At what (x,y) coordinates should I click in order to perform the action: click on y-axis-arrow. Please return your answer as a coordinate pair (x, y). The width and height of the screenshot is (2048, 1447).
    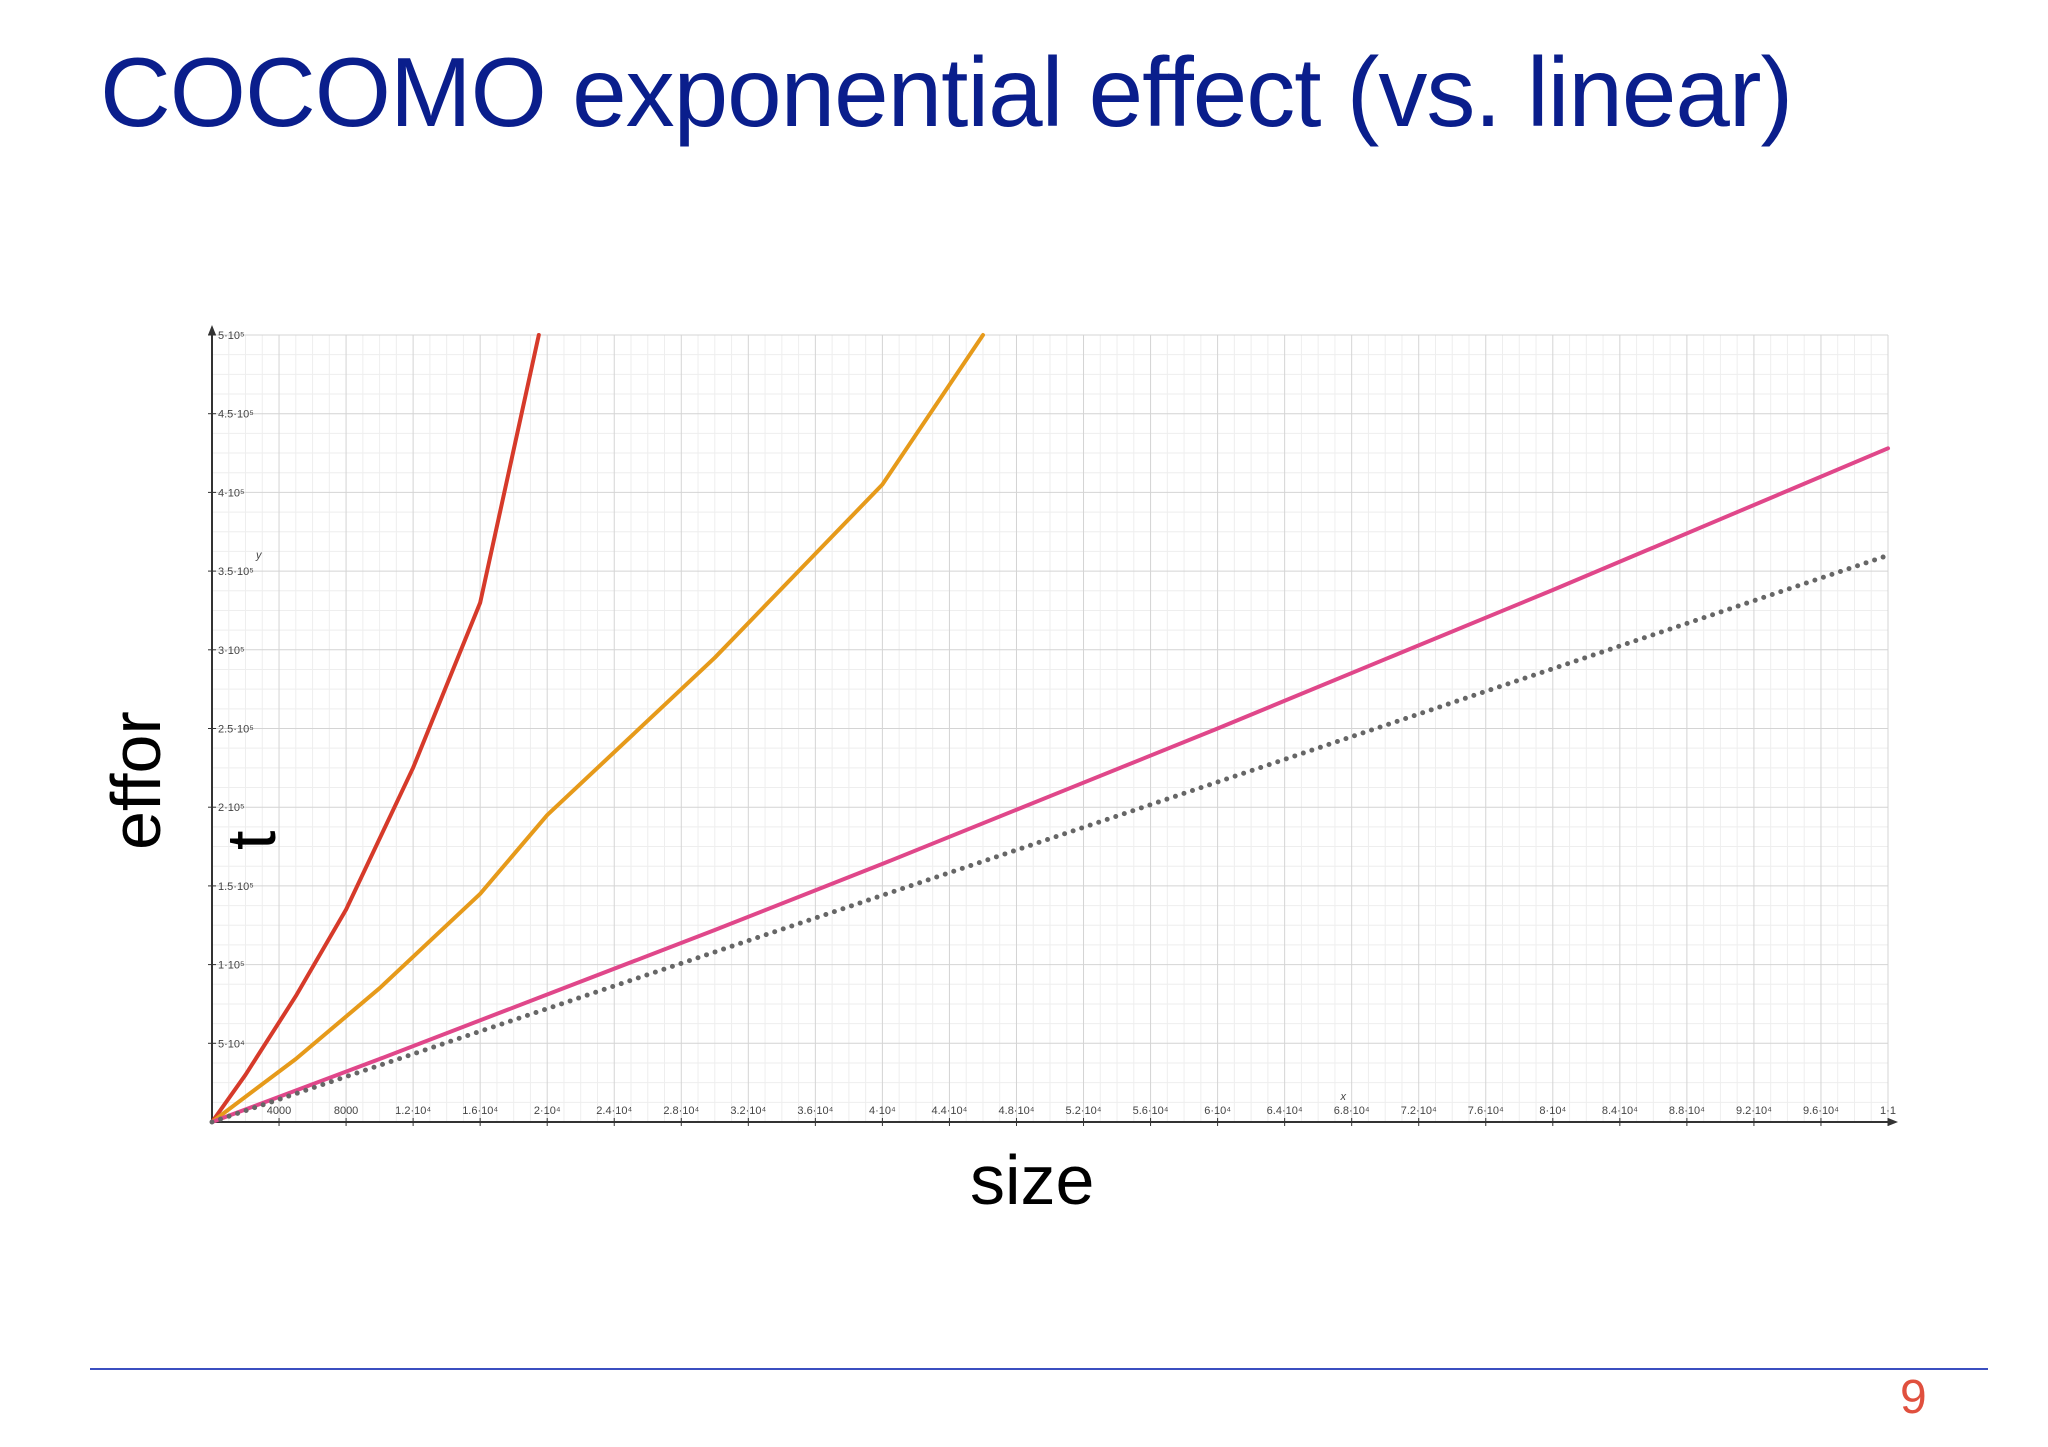
    Looking at the image, I should click on (212, 330).